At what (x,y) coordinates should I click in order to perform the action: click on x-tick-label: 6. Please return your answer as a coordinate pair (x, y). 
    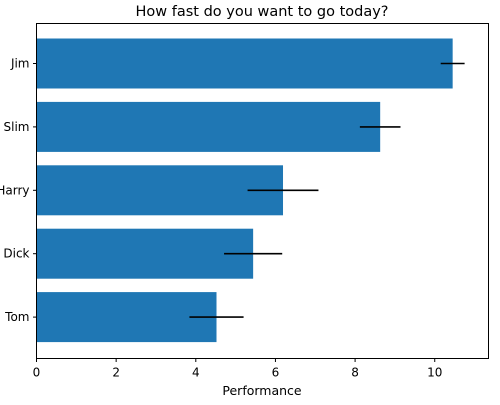
    Looking at the image, I should click on (276, 373).